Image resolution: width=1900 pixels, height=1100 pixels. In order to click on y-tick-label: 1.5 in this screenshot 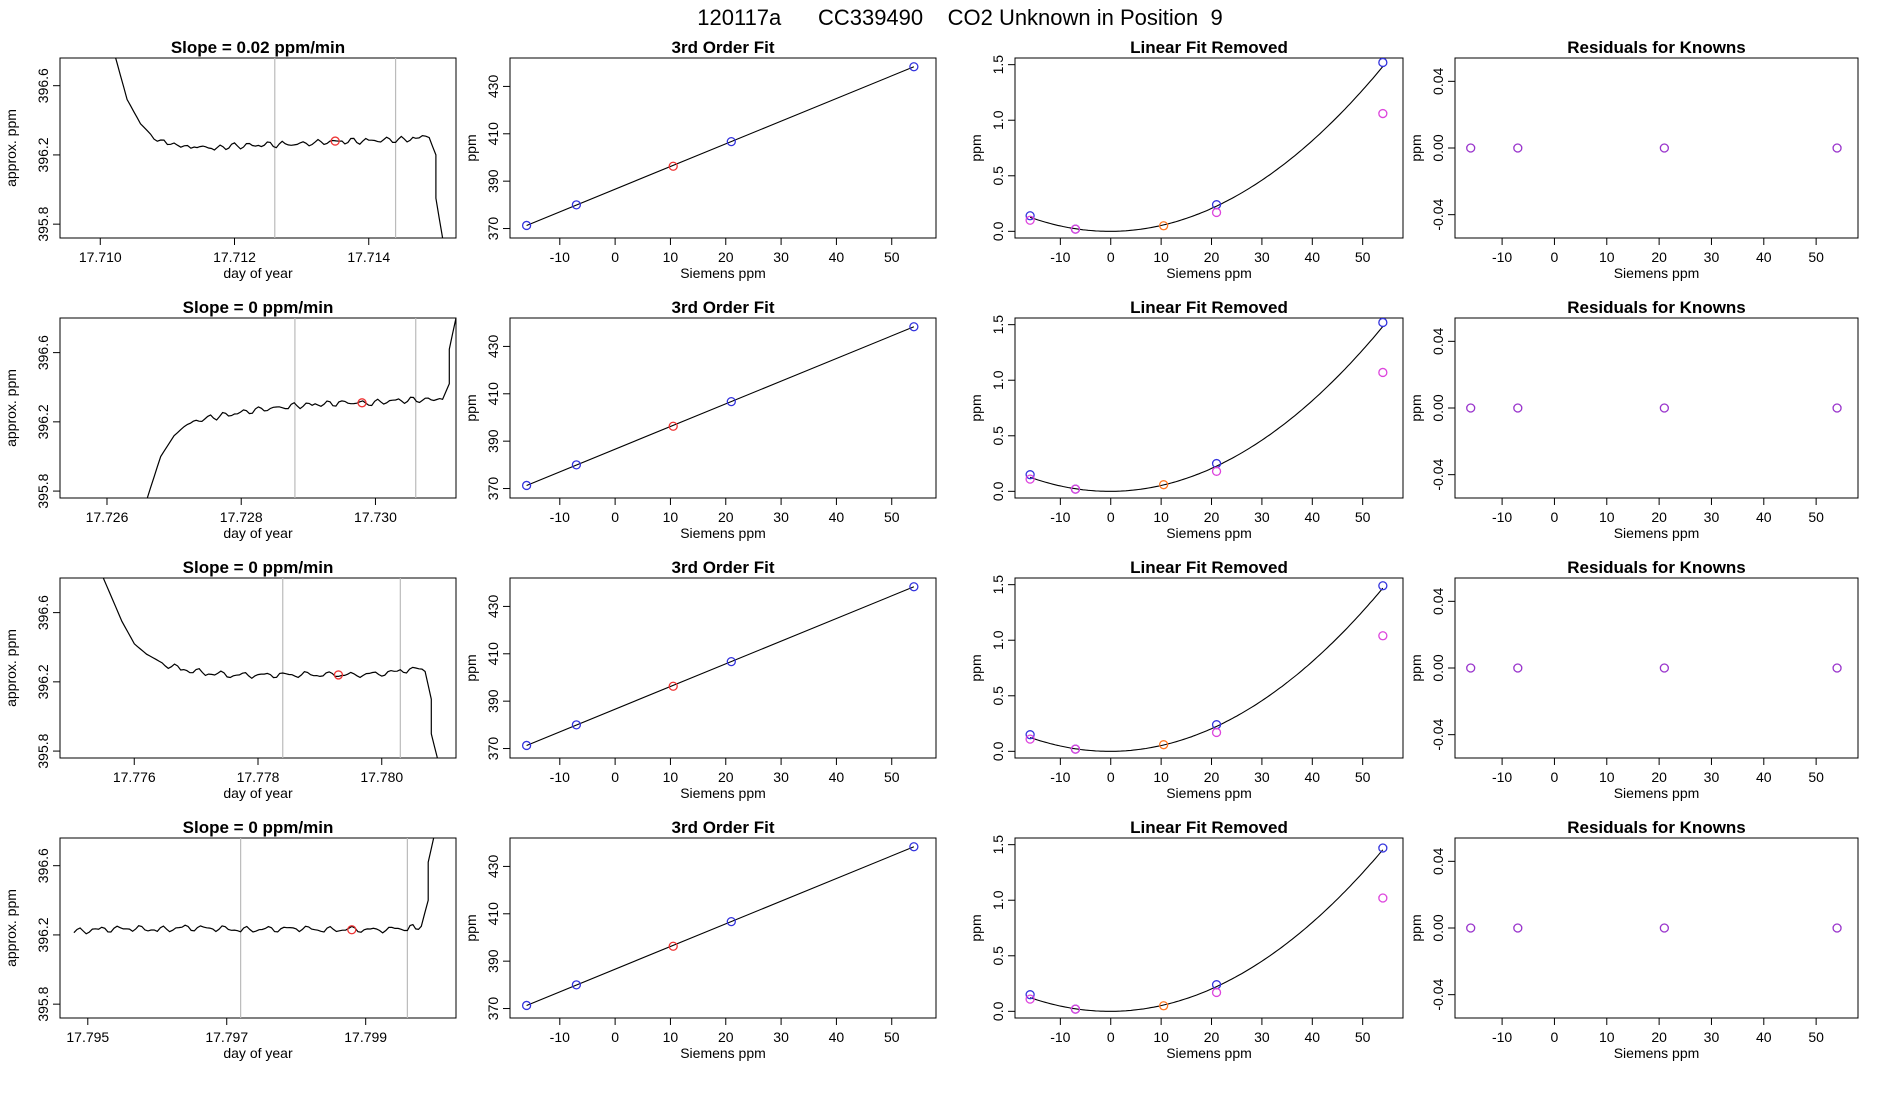, I will do `click(998, 845)`.